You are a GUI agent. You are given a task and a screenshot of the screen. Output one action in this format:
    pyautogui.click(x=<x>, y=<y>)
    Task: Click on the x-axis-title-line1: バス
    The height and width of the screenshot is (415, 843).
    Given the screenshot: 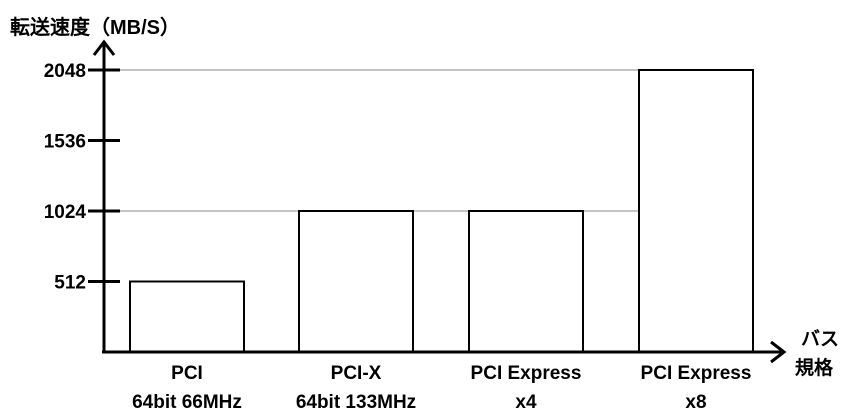 What is the action you would take?
    pyautogui.click(x=820, y=339)
    